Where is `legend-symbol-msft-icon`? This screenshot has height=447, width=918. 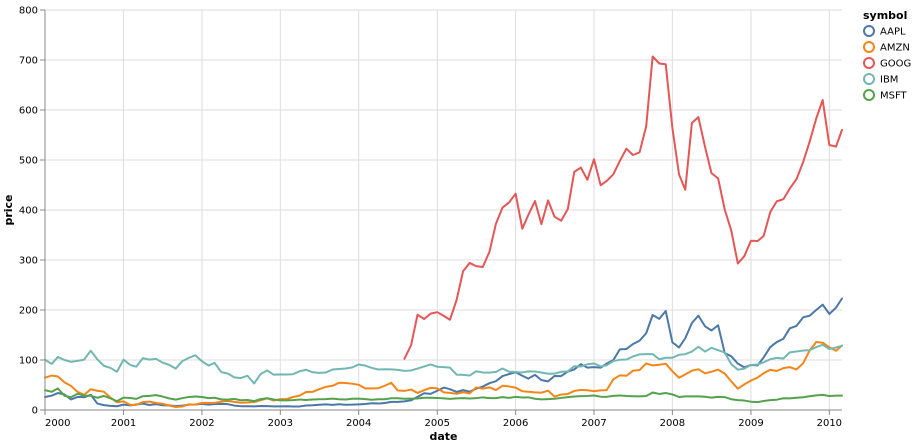
legend-symbol-msft-icon is located at coordinates (869, 95).